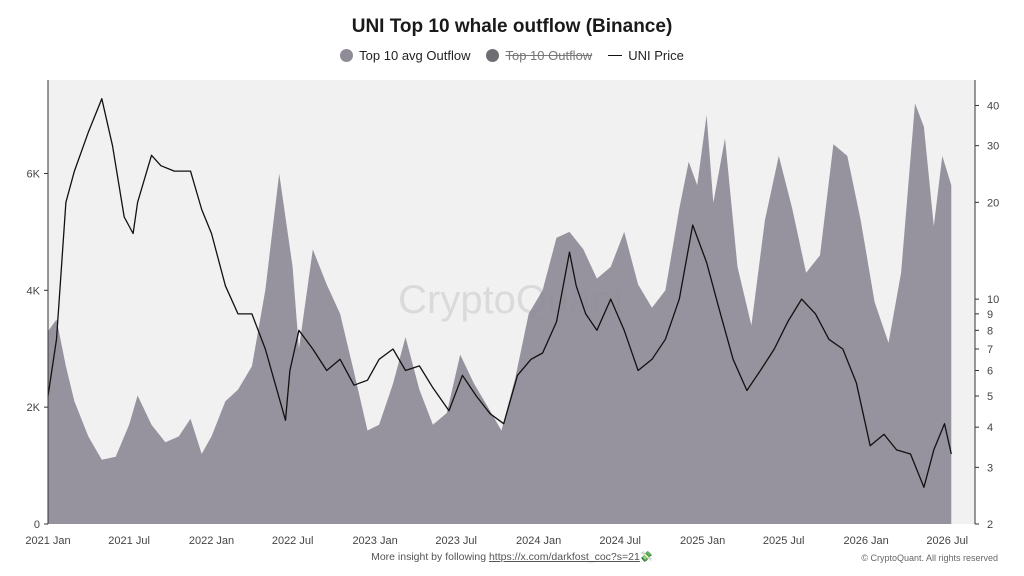  What do you see at coordinates (620, 541) in the screenshot?
I see `x-tick-label: 2024 Jul` at bounding box center [620, 541].